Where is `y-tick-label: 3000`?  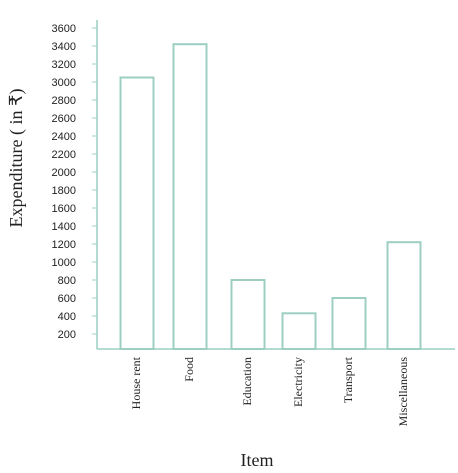
y-tick-label: 3000 is located at coordinates (64, 83).